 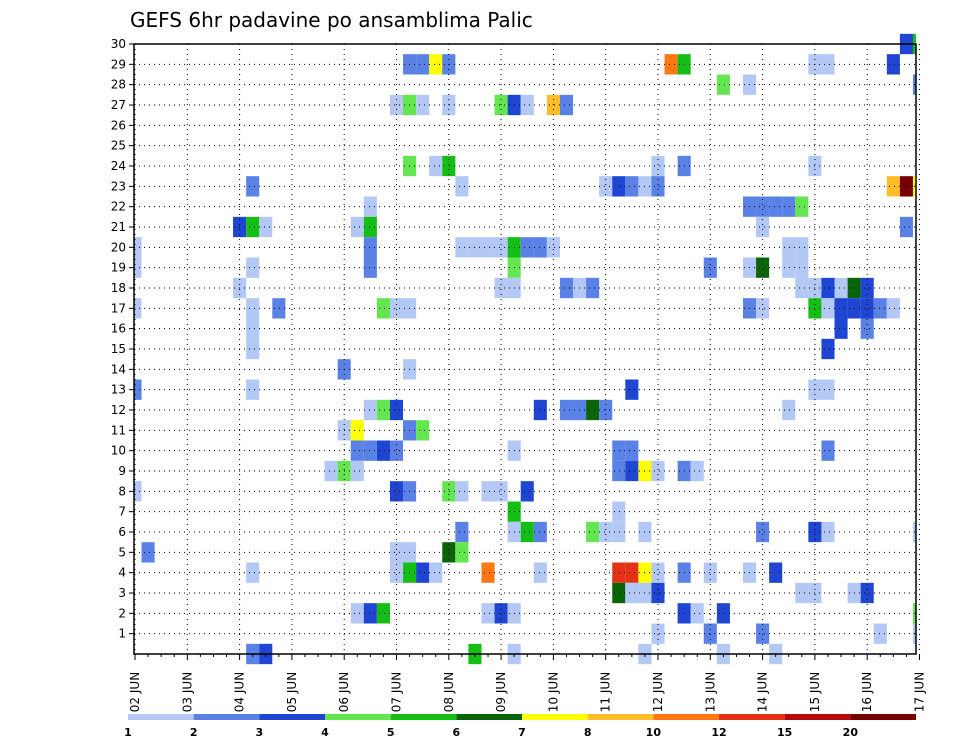 What do you see at coordinates (118, 166) in the screenshot?
I see `y-tick-label: 24` at bounding box center [118, 166].